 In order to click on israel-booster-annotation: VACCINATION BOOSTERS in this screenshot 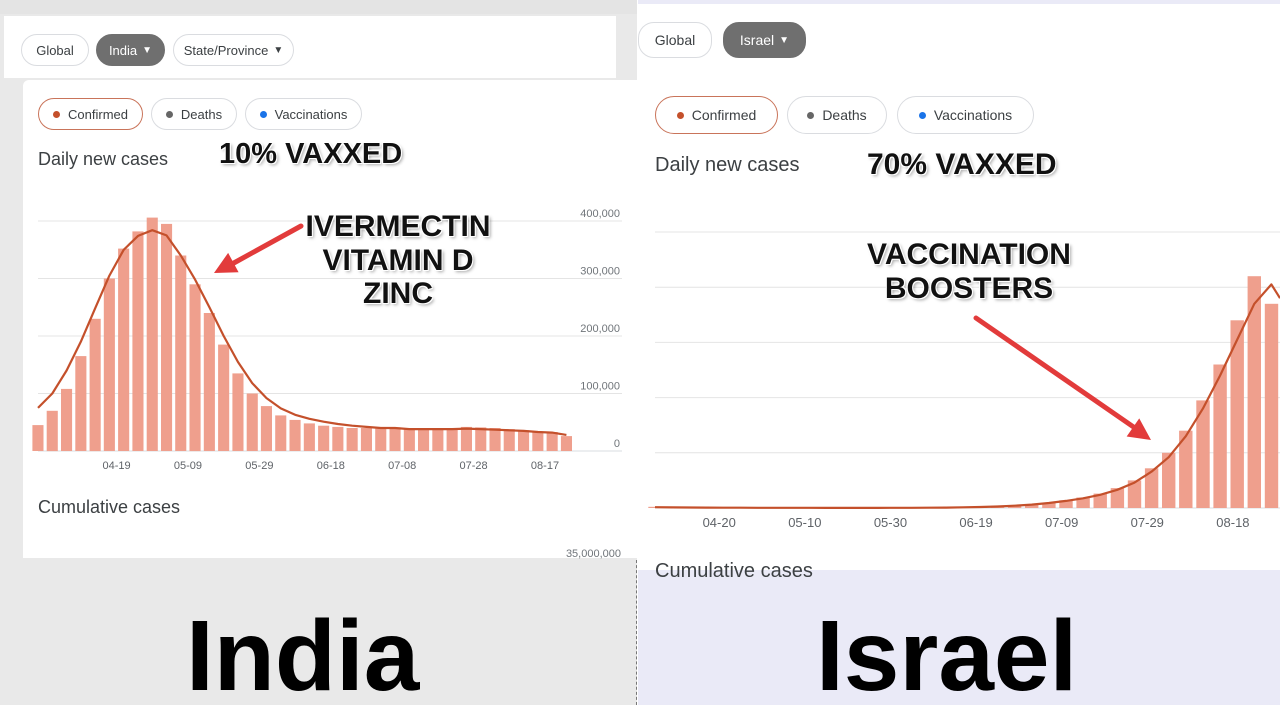, I will do `click(969, 271)`.